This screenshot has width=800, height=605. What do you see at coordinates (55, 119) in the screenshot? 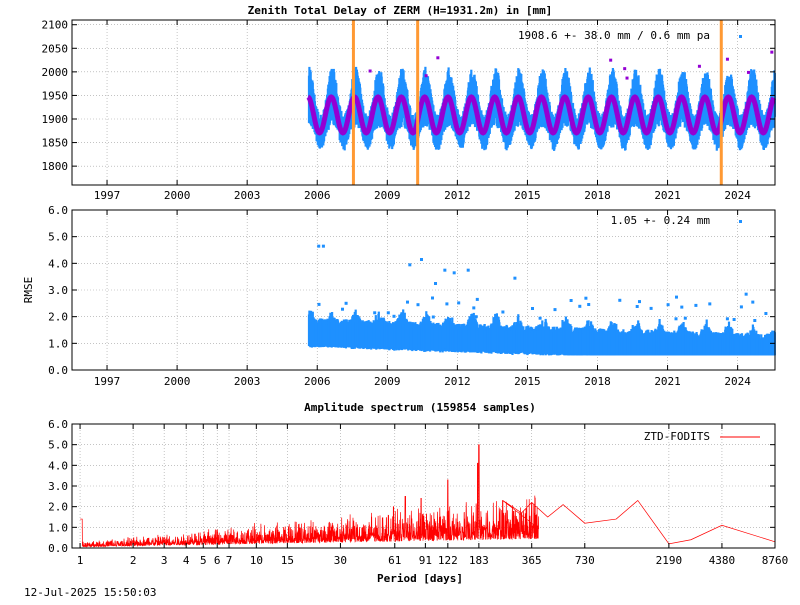
I see `chart1-ytick-label: 1900` at bounding box center [55, 119].